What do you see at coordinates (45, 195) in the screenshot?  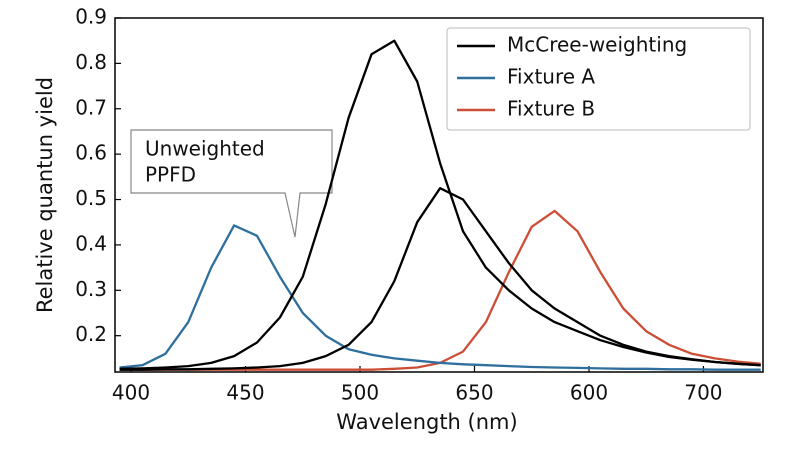 I see `y-axis-label: Relative quantun yield` at bounding box center [45, 195].